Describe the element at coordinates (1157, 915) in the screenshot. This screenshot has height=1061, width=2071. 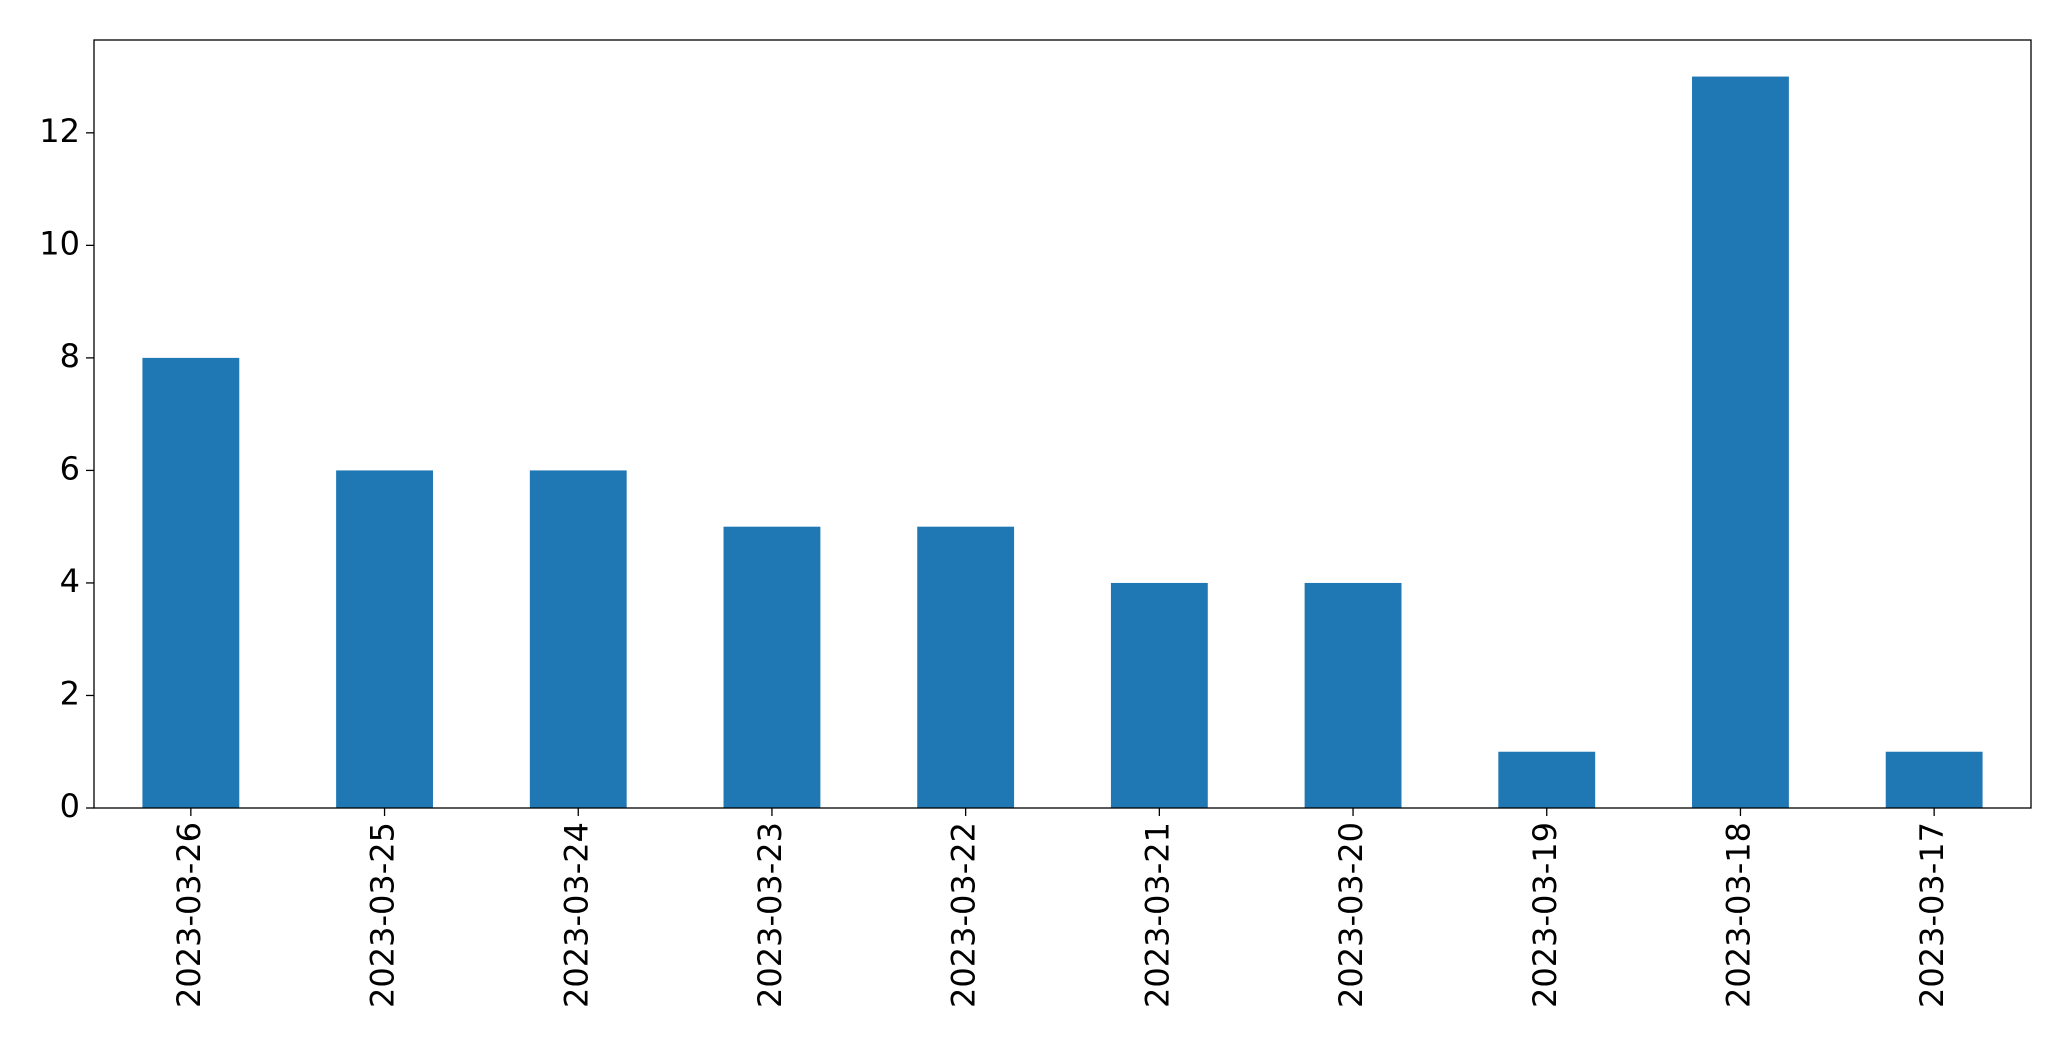
I see `x-tick-label: 2023-03-21` at that location.